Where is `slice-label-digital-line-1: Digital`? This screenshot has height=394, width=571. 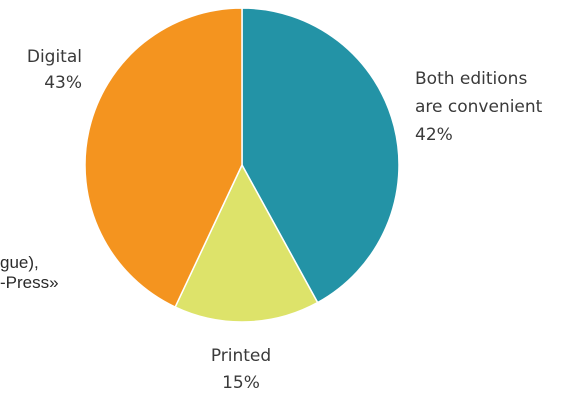 slice-label-digital-line-1: Digital is located at coordinates (54, 57).